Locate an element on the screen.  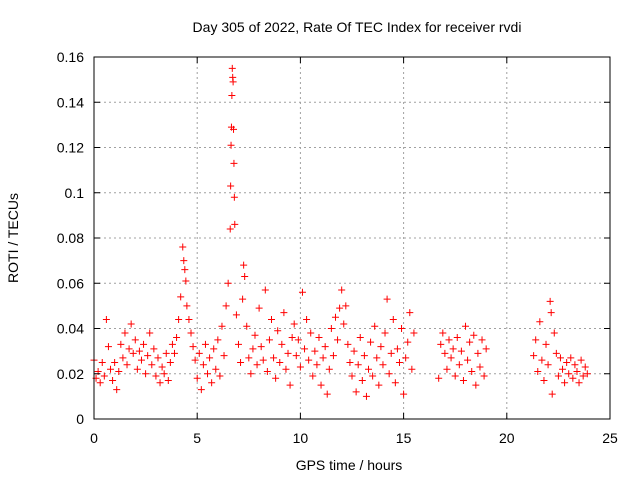
x-tick-label: 5 is located at coordinates (197, 438).